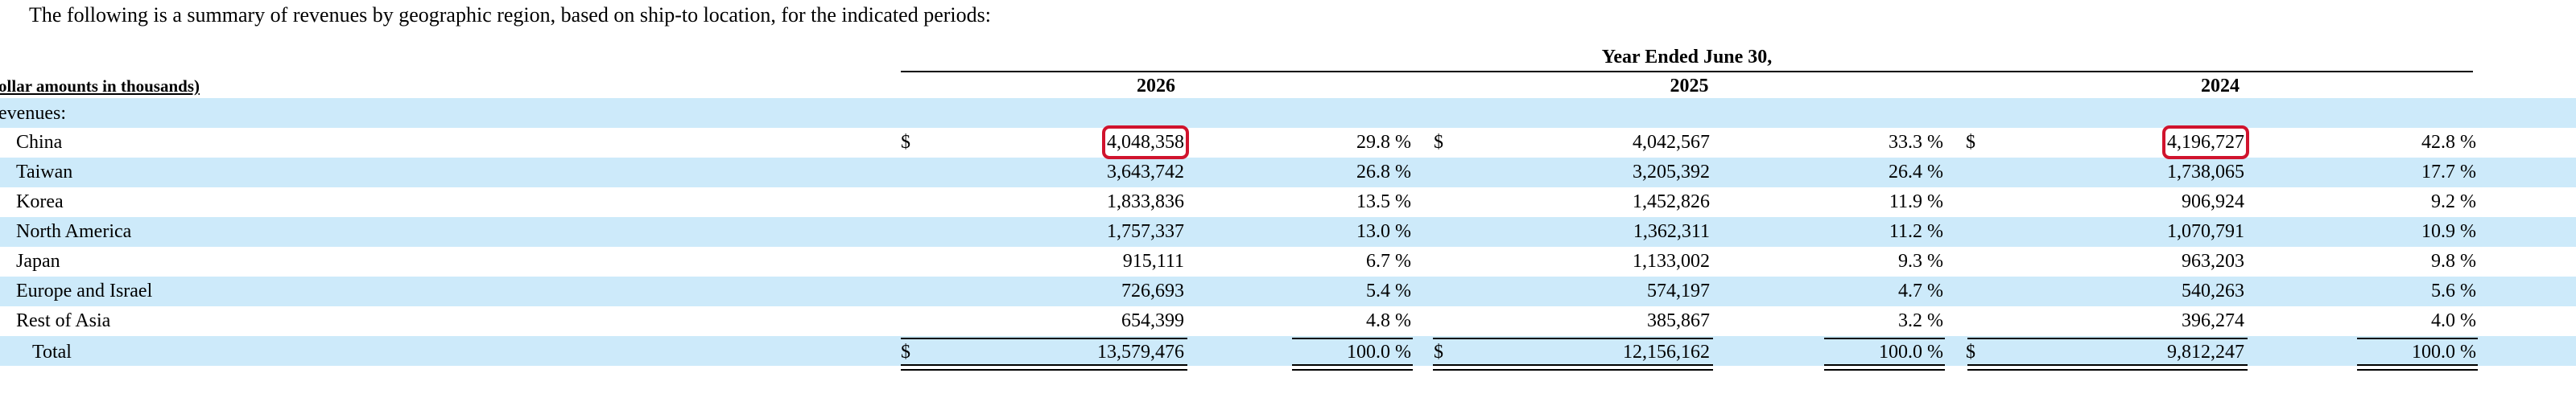 This screenshot has width=2576, height=402. Describe the element at coordinates (1383, 231) in the screenshot. I see `revenue-percent: 13.0 %` at that location.